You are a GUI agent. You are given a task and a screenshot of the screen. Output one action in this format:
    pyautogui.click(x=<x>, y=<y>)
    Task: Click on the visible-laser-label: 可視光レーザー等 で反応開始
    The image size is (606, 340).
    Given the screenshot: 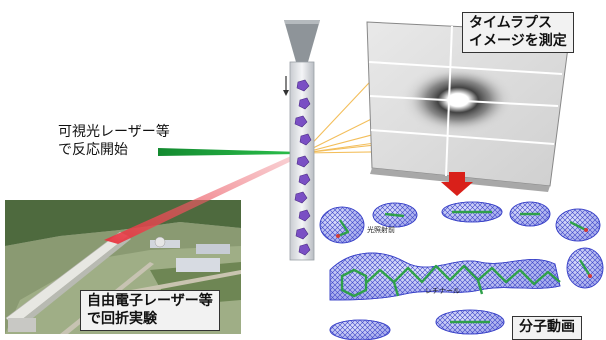 What is the action you would take?
    pyautogui.click(x=114, y=141)
    